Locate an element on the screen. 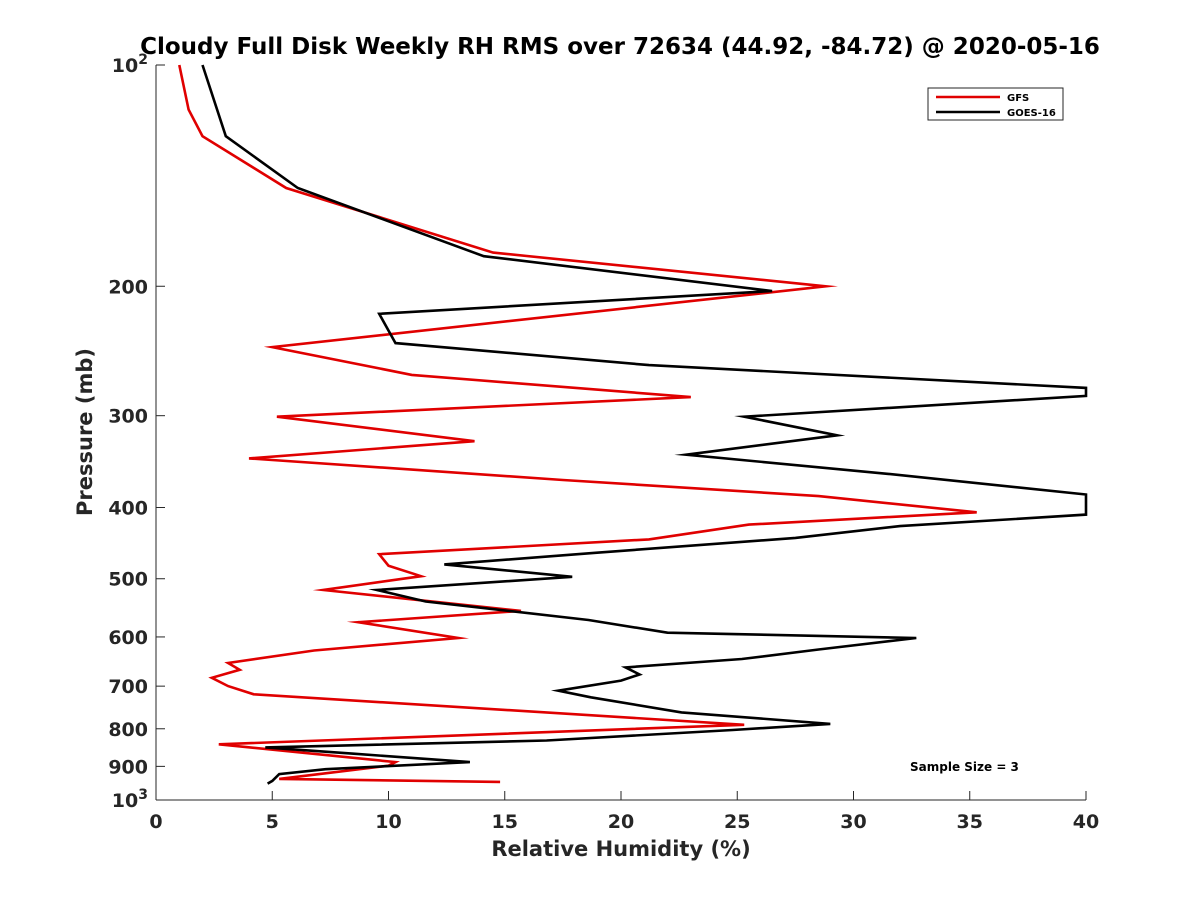 The height and width of the screenshot is (905, 1200). y-tick-label: 10³ is located at coordinates (130, 799).